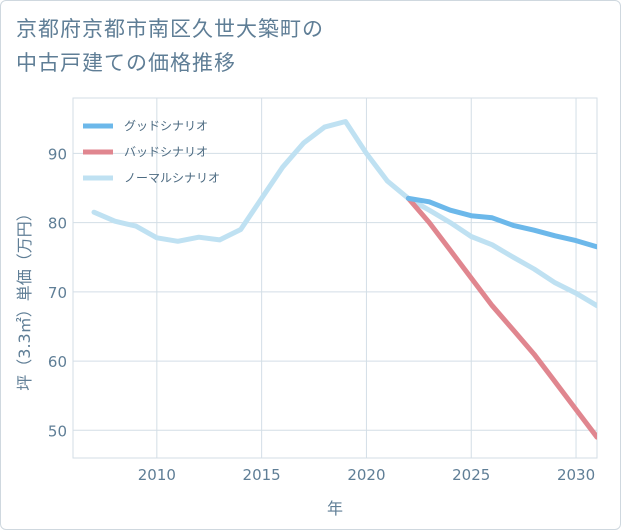 The height and width of the screenshot is (530, 621). I want to click on x-tick-label: 2030, so click(576, 475).